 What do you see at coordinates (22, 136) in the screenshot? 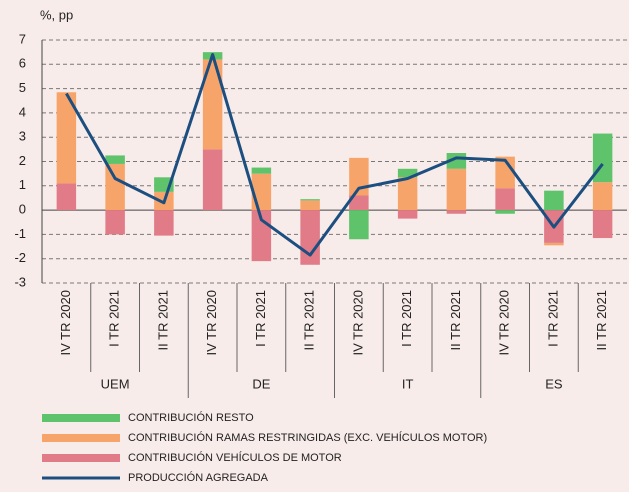
I see `y-tick-label: 3` at bounding box center [22, 136].